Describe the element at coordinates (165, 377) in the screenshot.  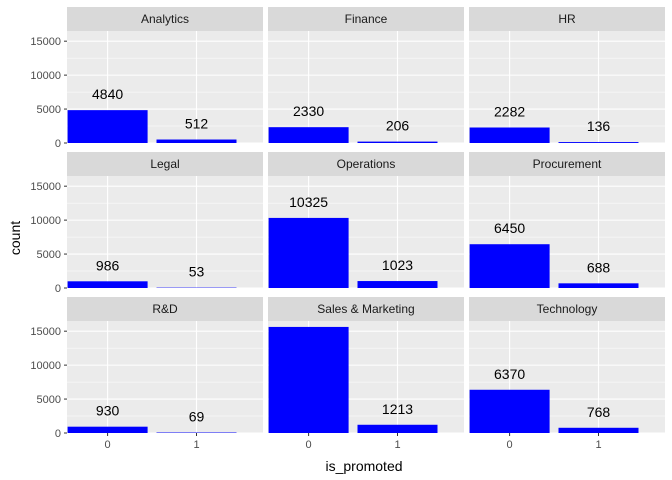
I see `facet-panel-randd` at that location.